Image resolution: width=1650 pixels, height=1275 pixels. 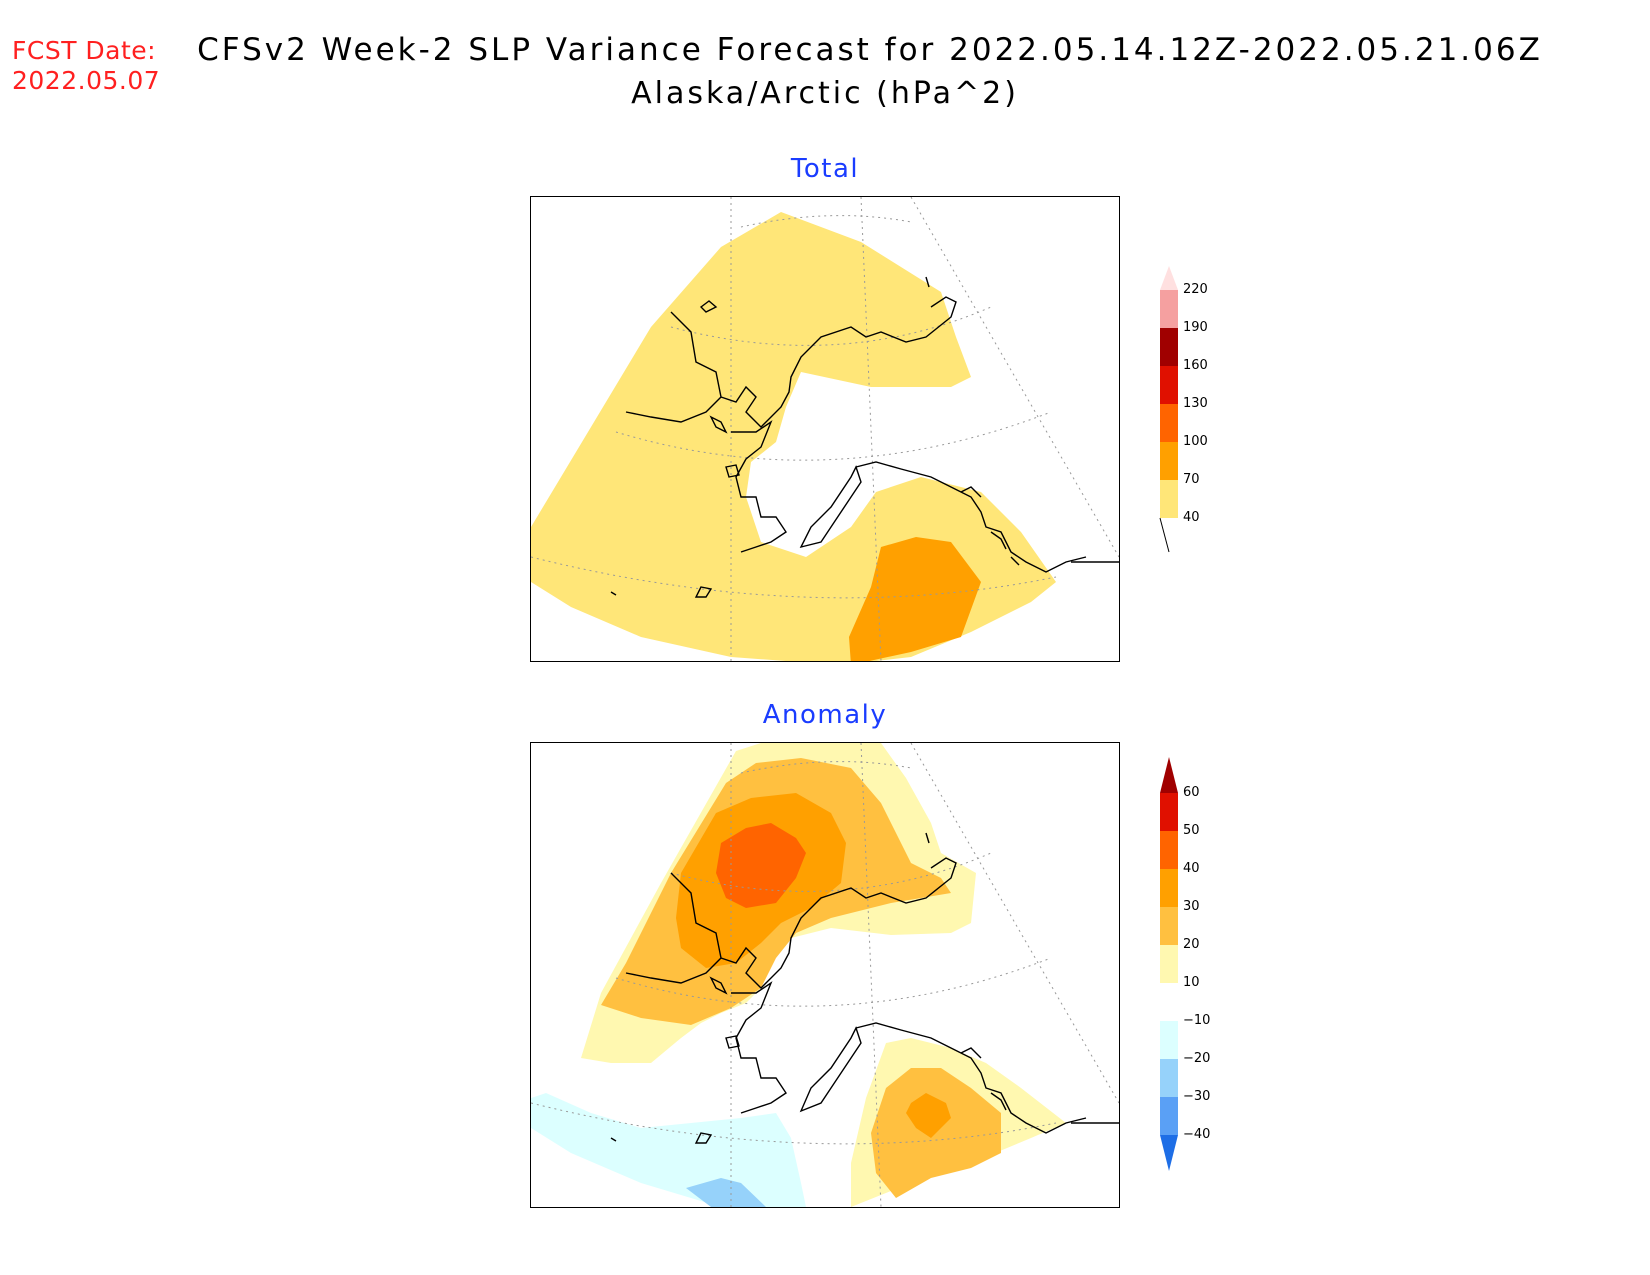 I want to click on anomaly-colorbar-tick-label: −30, so click(x=1197, y=1096).